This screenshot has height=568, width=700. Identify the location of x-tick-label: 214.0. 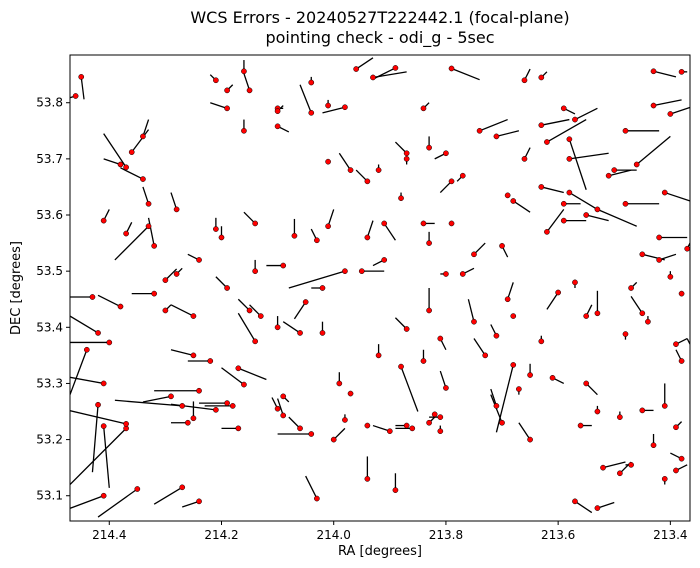
(334, 535).